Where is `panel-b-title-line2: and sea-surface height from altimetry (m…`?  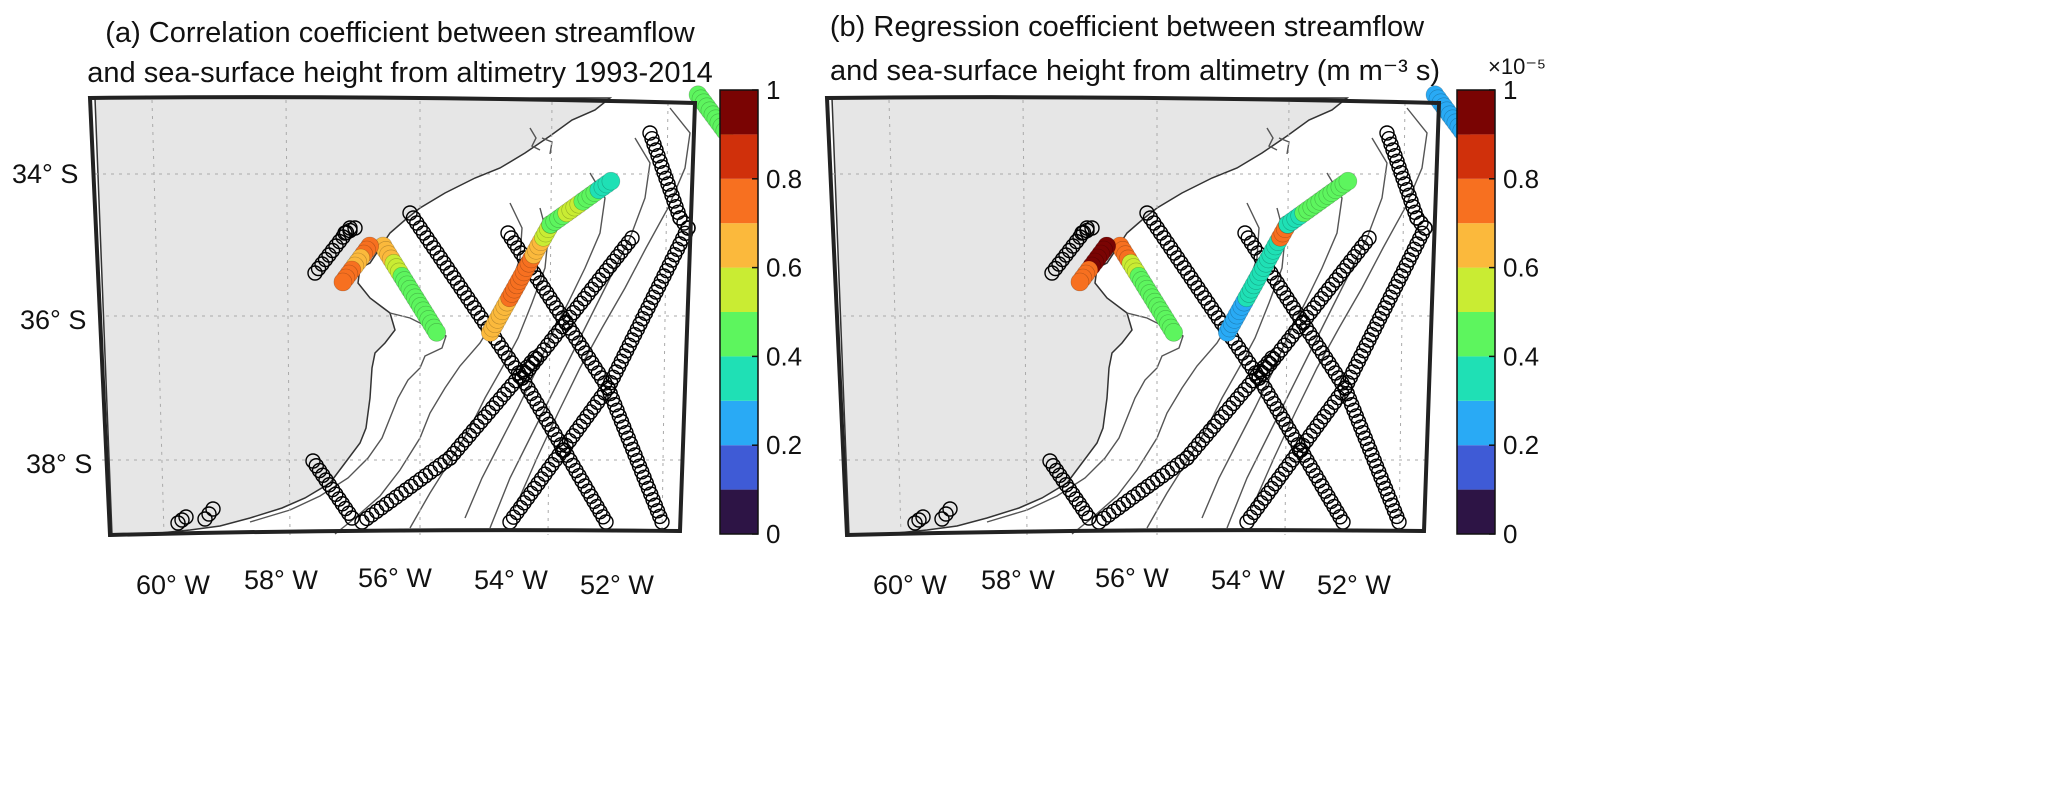
panel-b-title-line2: and sea-surface height from altimetry (m… is located at coordinates (1135, 71).